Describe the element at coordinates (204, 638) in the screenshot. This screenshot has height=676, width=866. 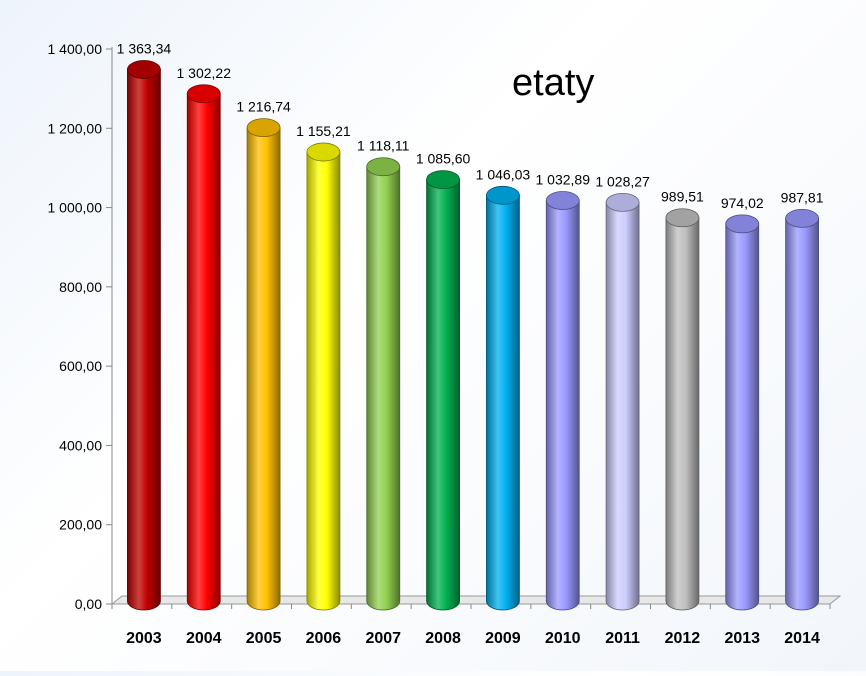
I see `x-tick-label: 2004` at that location.